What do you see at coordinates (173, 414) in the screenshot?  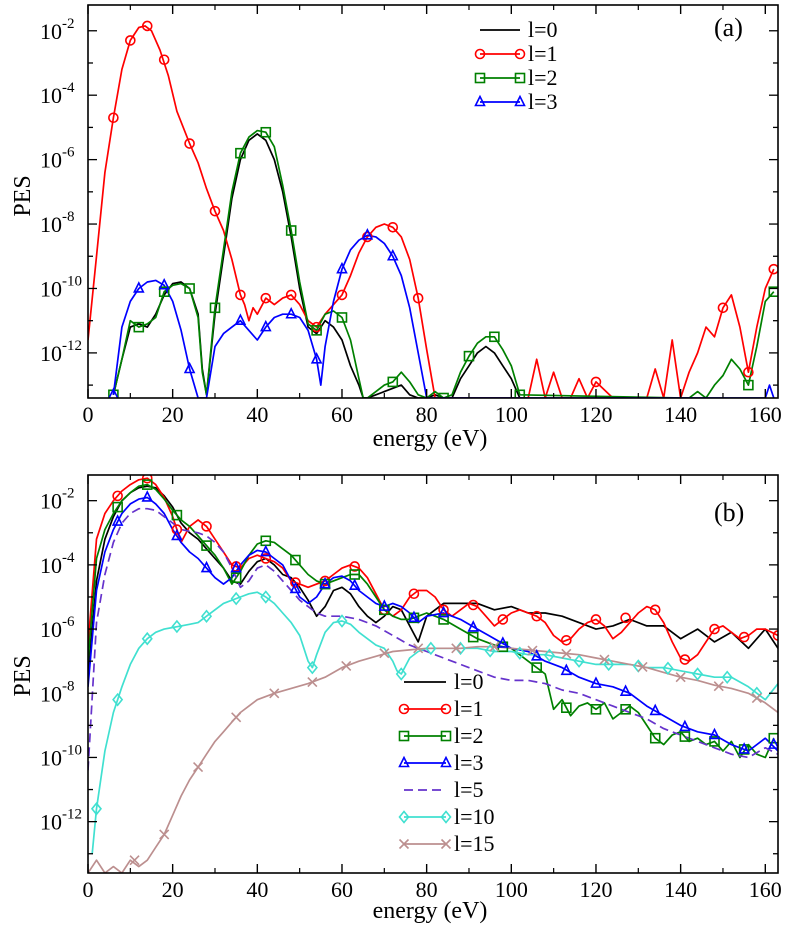 I see `panel-a-x-tick-label-20: 20` at bounding box center [173, 414].